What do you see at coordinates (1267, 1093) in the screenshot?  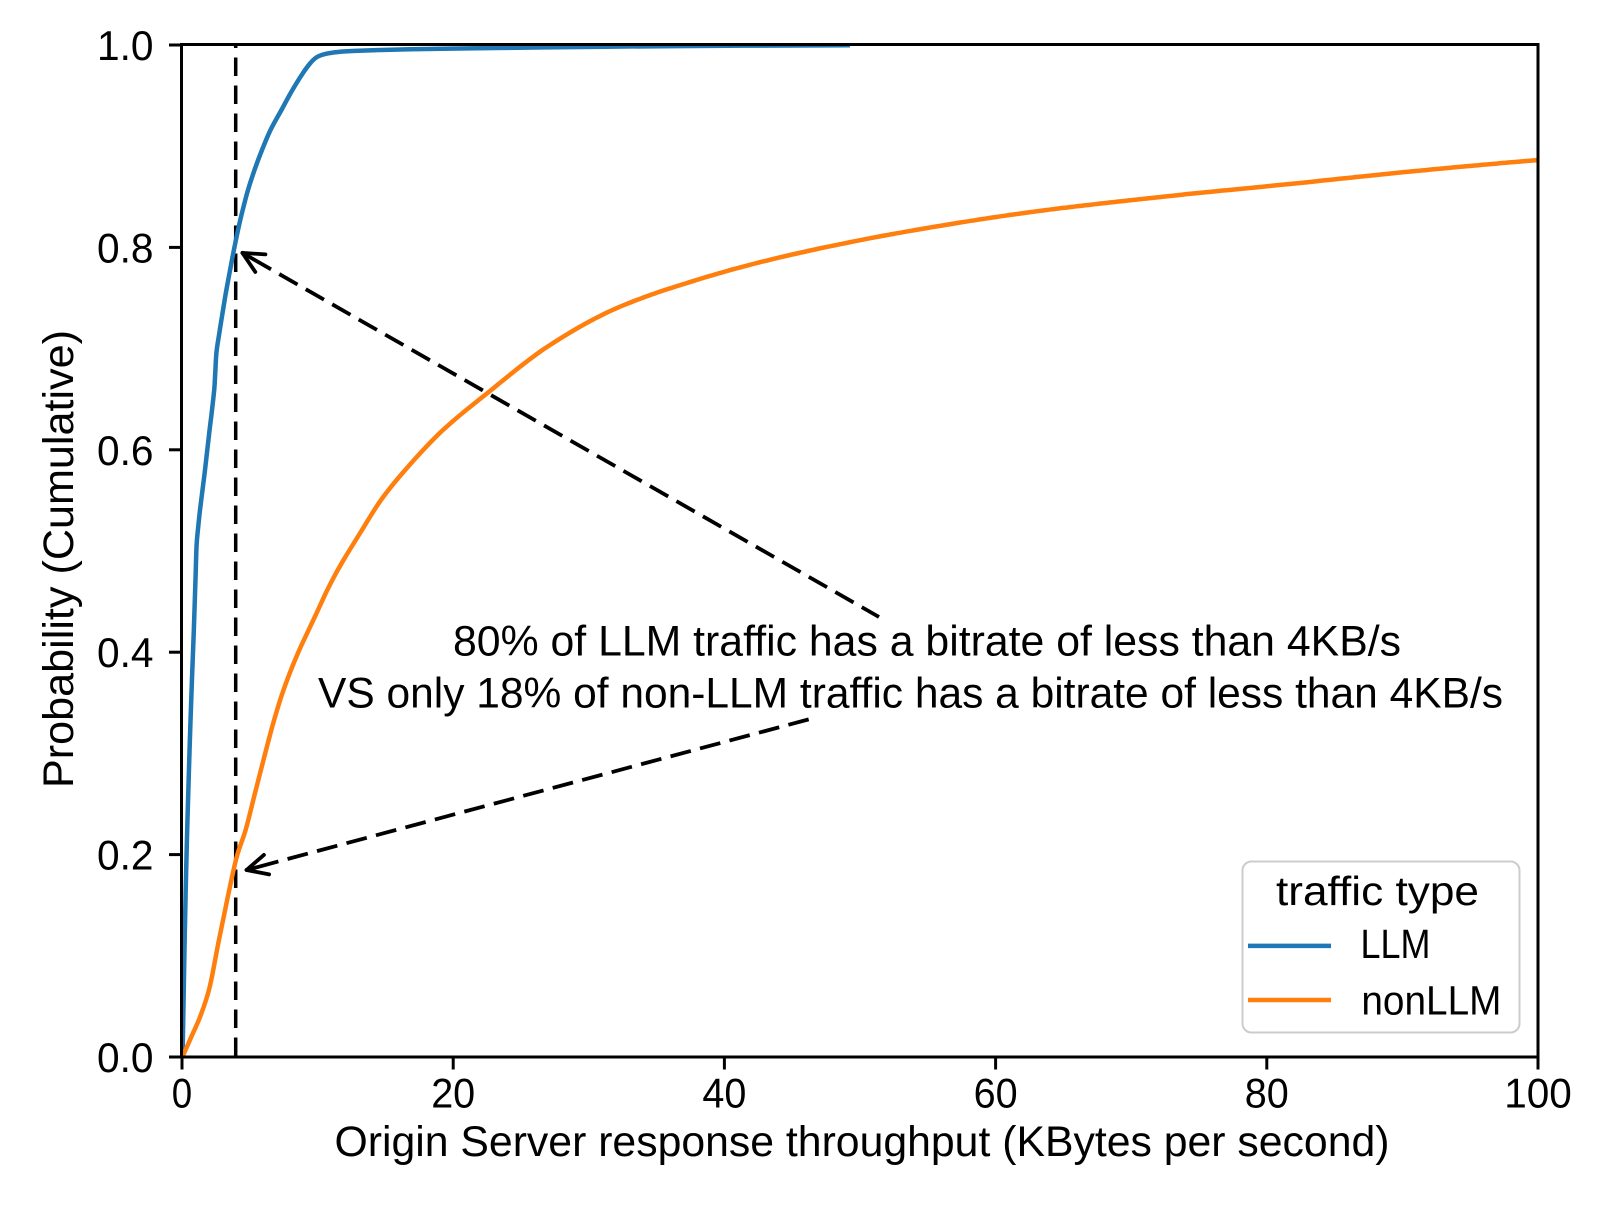 I see `svg-text: 80` at bounding box center [1267, 1093].